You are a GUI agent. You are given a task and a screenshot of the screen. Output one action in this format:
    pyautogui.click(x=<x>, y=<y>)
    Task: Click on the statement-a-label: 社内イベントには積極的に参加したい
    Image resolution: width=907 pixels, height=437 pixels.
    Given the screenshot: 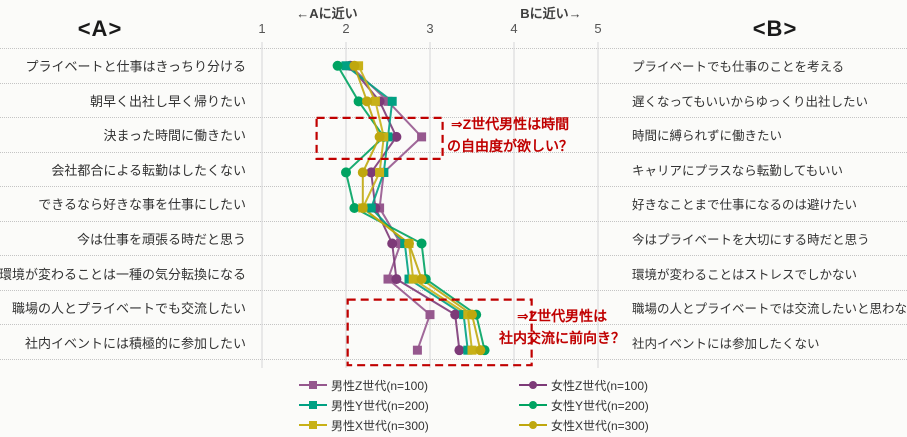 What is the action you would take?
    pyautogui.click(x=135, y=343)
    